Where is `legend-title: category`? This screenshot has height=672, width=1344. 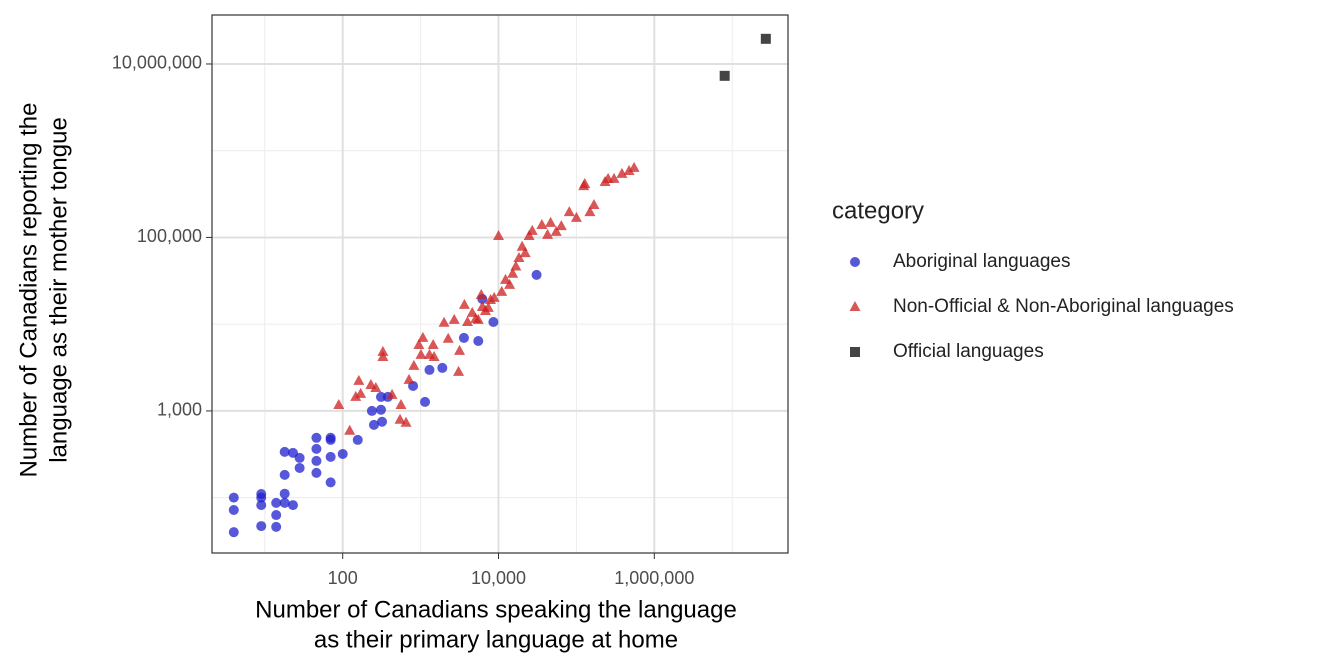
legend-title: category is located at coordinates (878, 210).